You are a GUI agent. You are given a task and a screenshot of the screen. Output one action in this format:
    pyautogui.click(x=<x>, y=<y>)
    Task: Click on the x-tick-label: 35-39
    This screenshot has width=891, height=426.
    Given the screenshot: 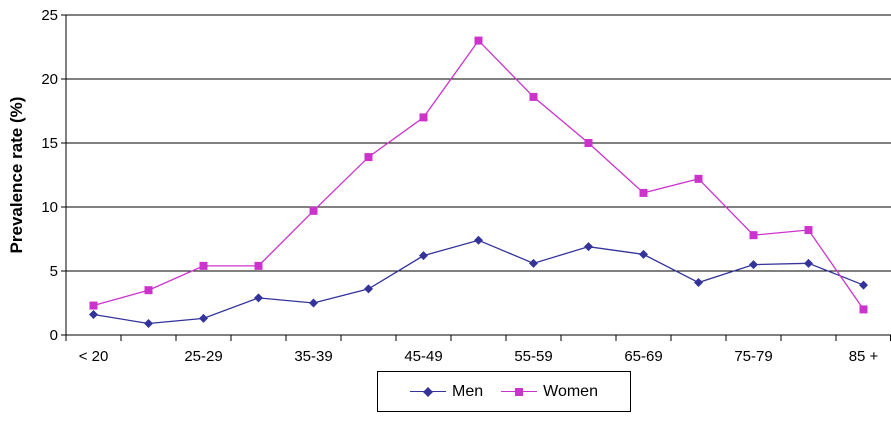 What is the action you would take?
    pyautogui.click(x=313, y=356)
    